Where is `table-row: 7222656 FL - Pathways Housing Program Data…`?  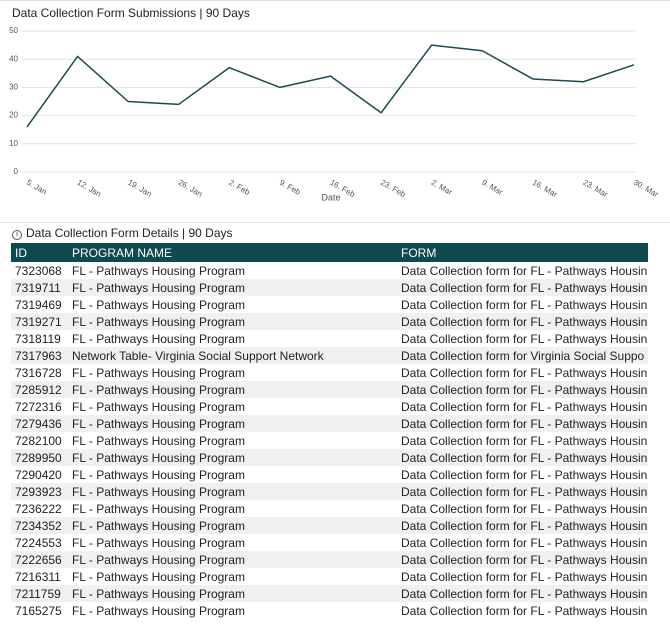
table-row: 7222656 FL - Pathways Housing Program Data… is located at coordinates (329, 559).